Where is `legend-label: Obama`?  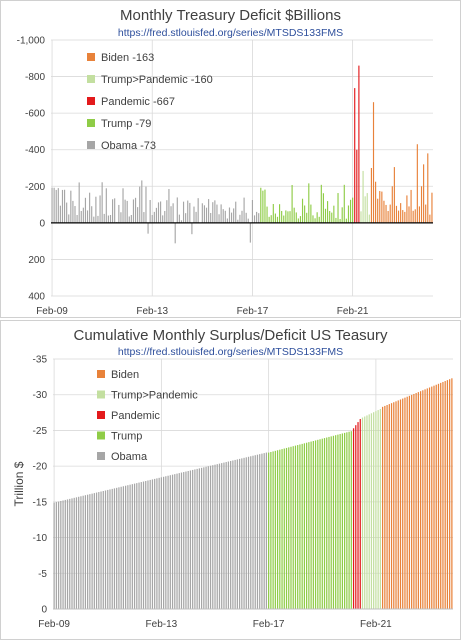 legend-label: Obama is located at coordinates (129, 457).